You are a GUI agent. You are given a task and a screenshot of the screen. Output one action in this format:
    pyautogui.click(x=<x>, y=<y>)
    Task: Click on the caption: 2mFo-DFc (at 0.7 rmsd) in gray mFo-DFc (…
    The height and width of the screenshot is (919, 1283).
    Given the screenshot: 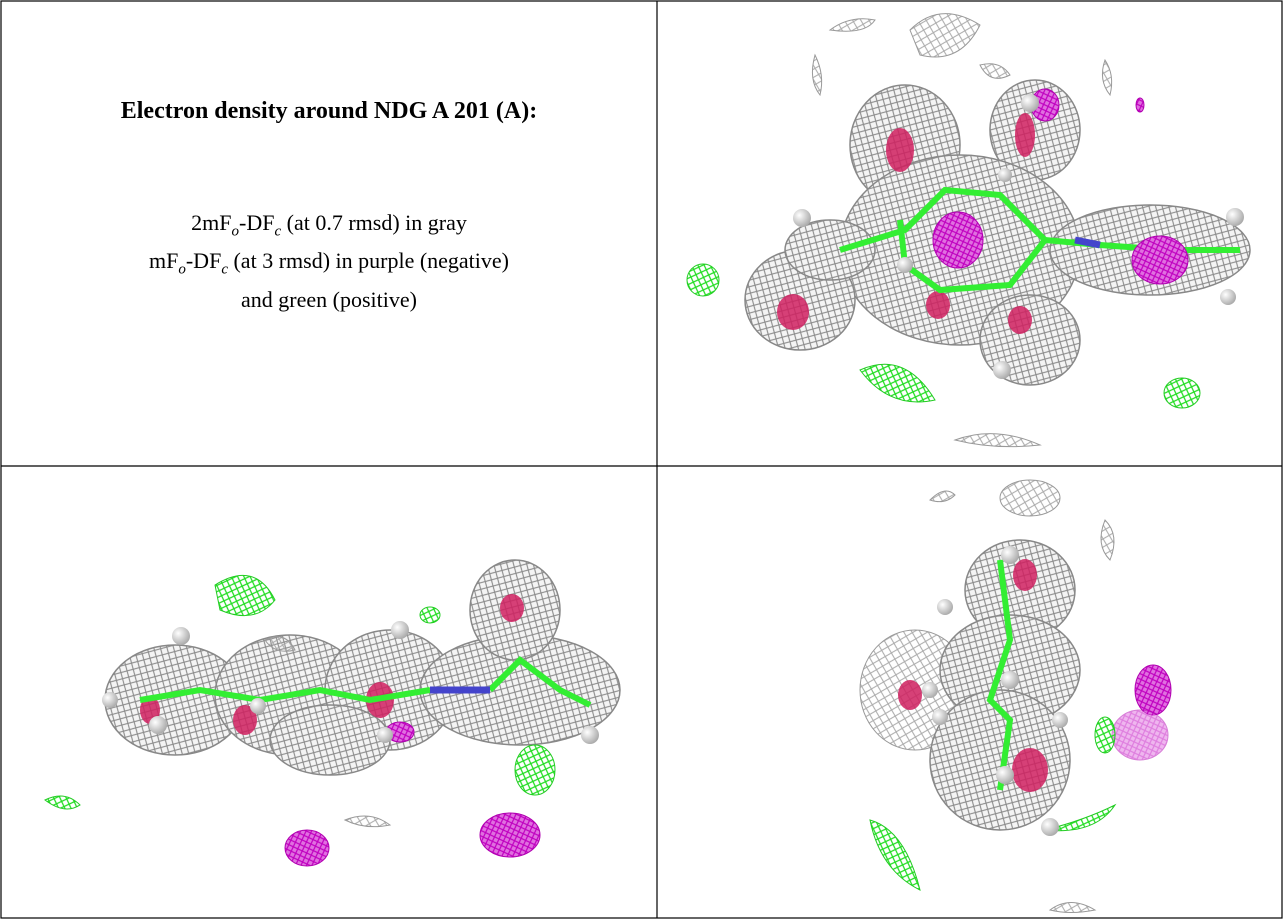 What is the action you would take?
    pyautogui.click(x=329, y=261)
    